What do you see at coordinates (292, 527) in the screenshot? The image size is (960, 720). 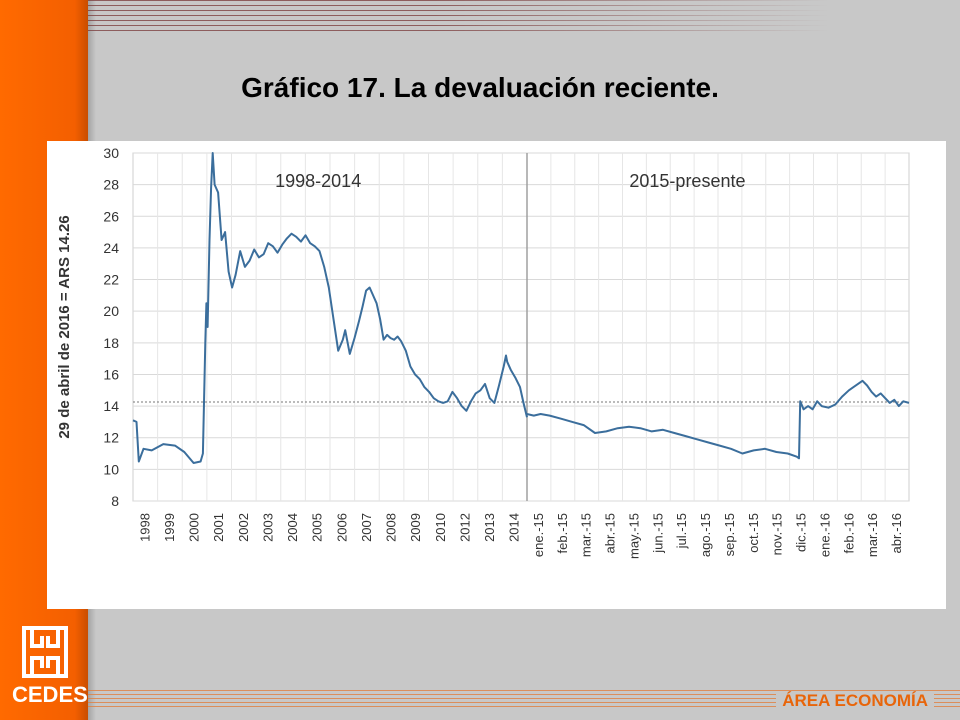 I see `x-tick-label: 2004` at bounding box center [292, 527].